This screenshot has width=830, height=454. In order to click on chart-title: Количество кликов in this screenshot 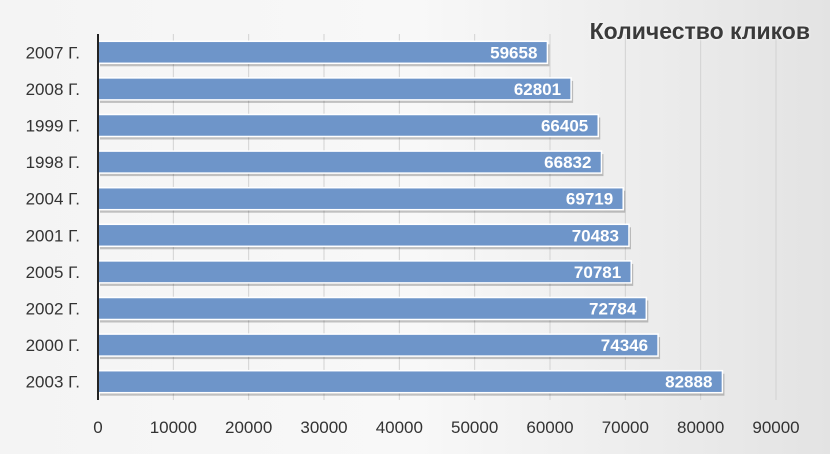, I will do `click(699, 31)`.